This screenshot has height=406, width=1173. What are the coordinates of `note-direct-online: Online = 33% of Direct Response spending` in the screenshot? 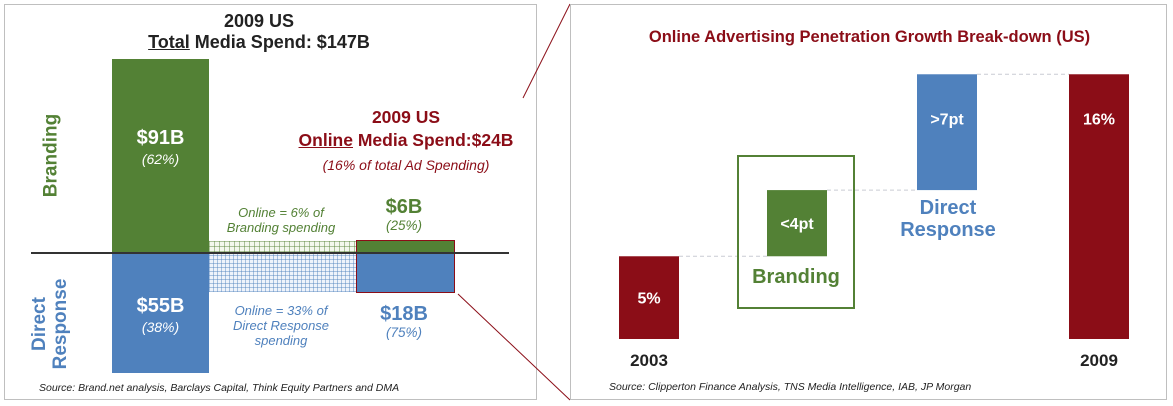 It's located at (281, 325).